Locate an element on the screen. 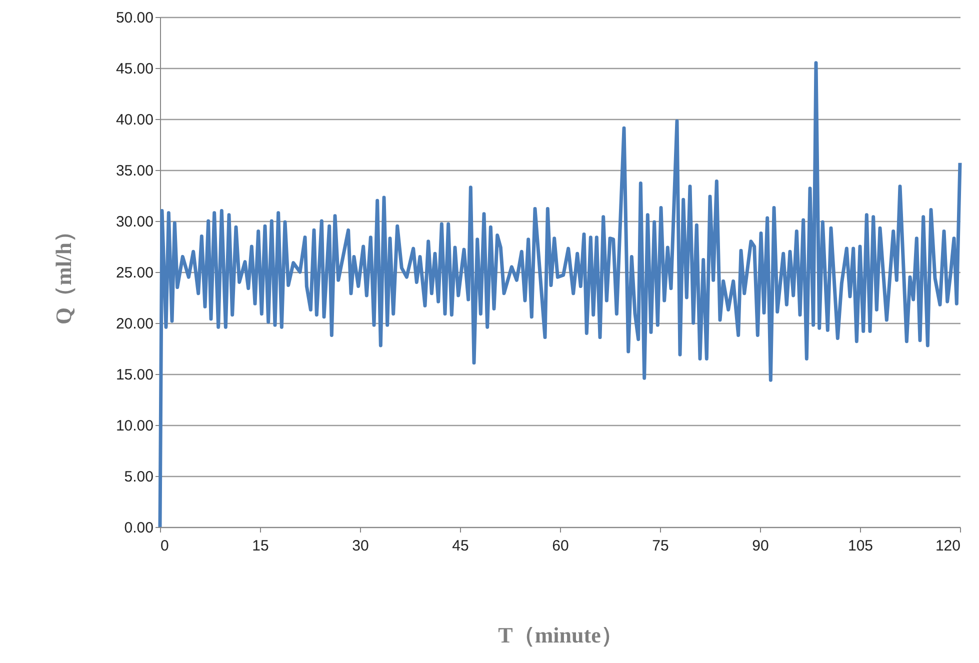  y-tick-label: 30.00 is located at coordinates (135, 222).